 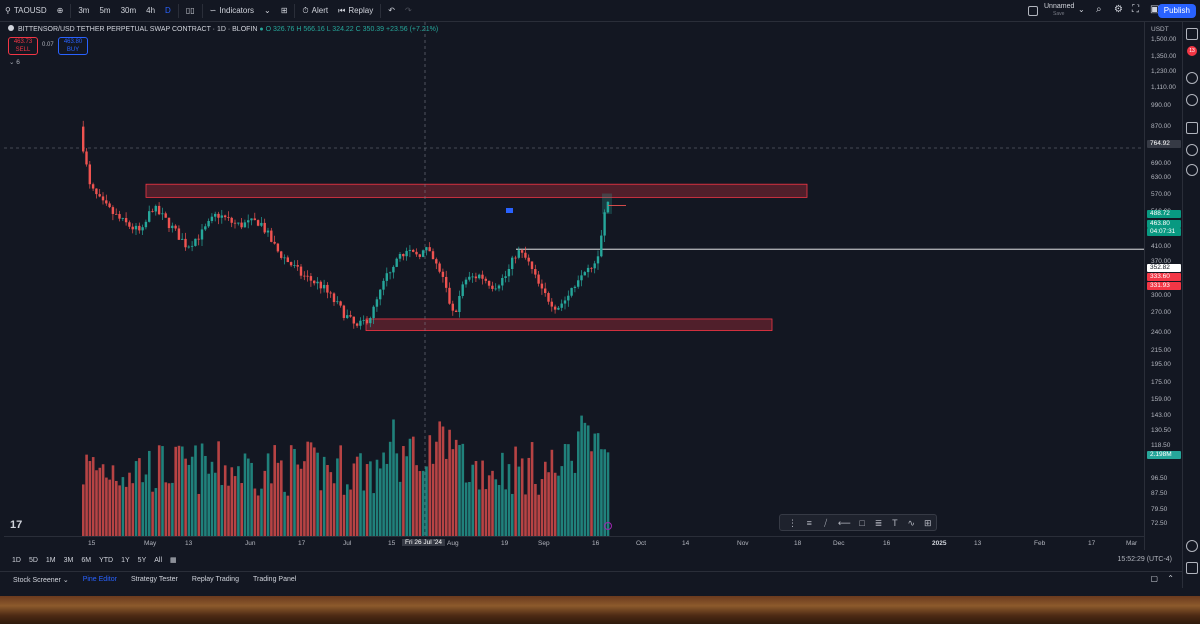 I want to click on indicators-toggle: ⌄ 6, so click(x=14, y=62).